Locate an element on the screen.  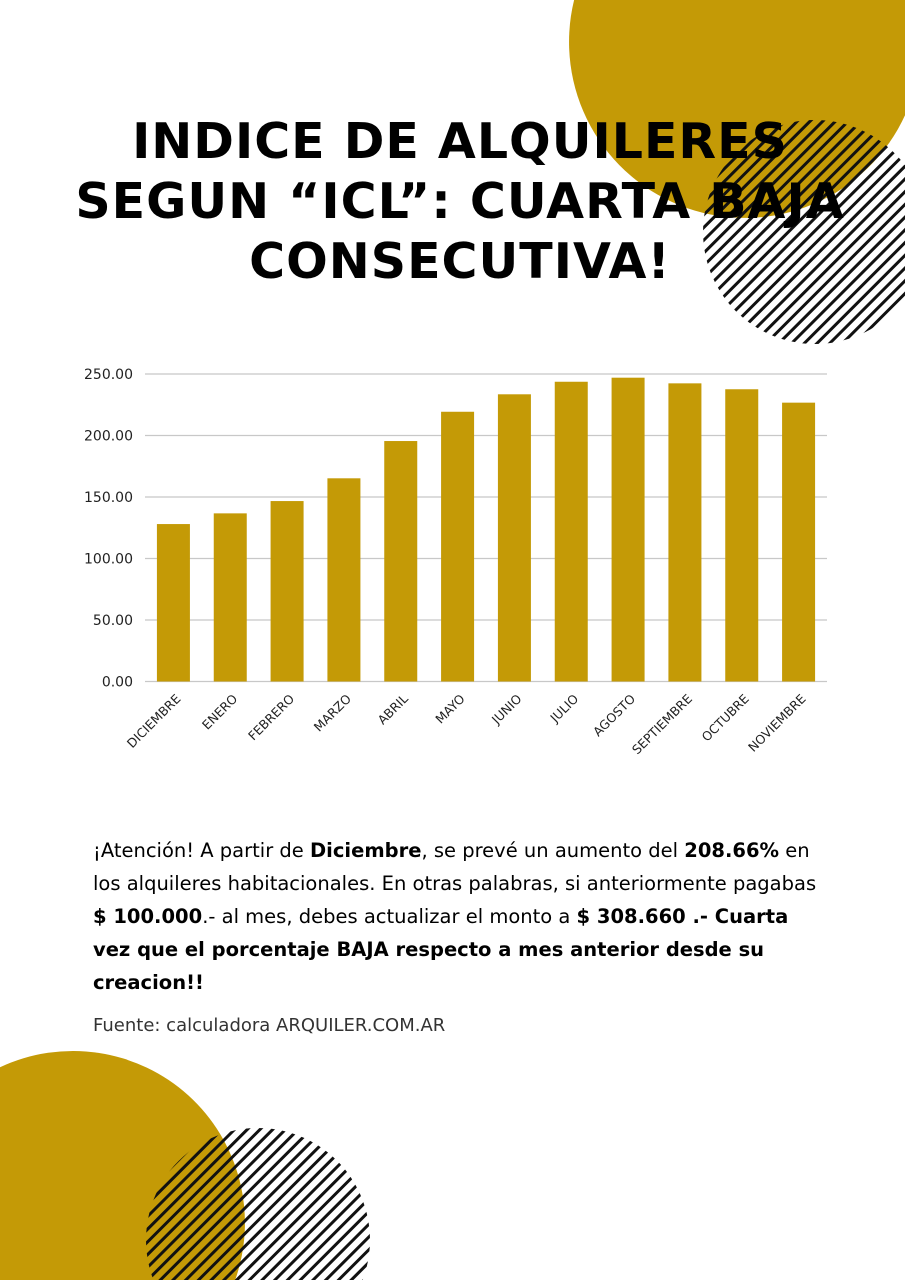
bar-julio is located at coordinates (571, 531).